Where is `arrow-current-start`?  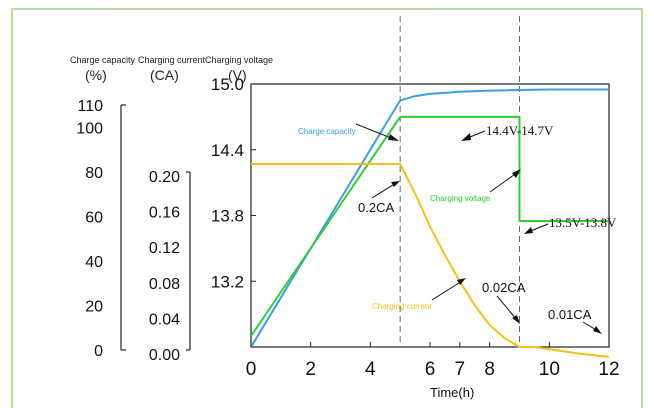 arrow-current-start is located at coordinates (384, 190).